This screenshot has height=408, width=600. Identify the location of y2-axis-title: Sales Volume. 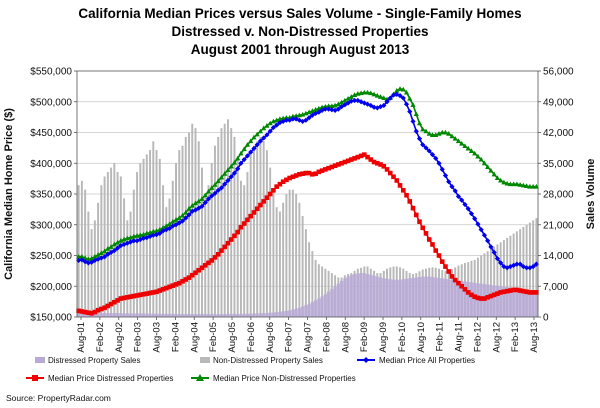
(591, 194).